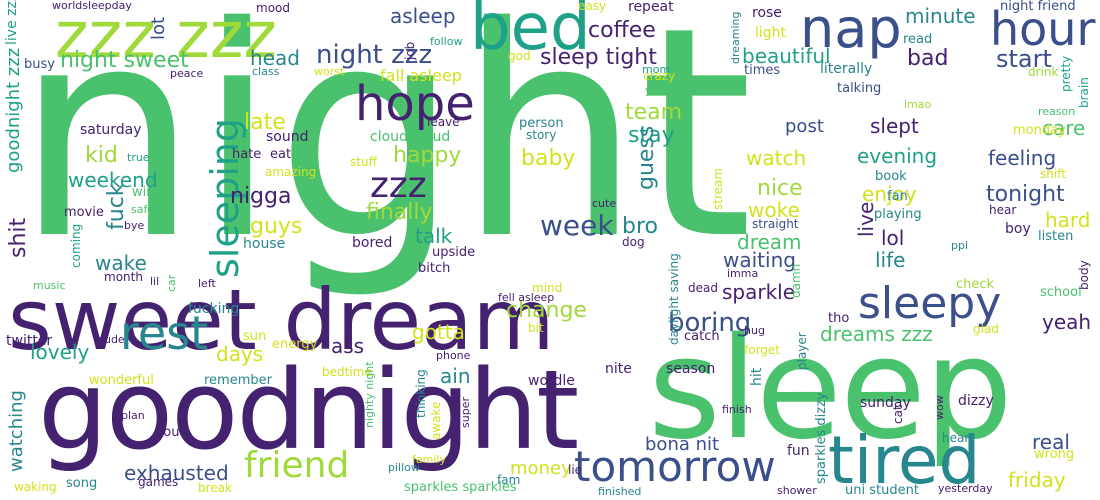 This screenshot has height=500, width=1100. I want to click on cloud-word-cloud-cloud: cloud cloud, so click(410, 137).